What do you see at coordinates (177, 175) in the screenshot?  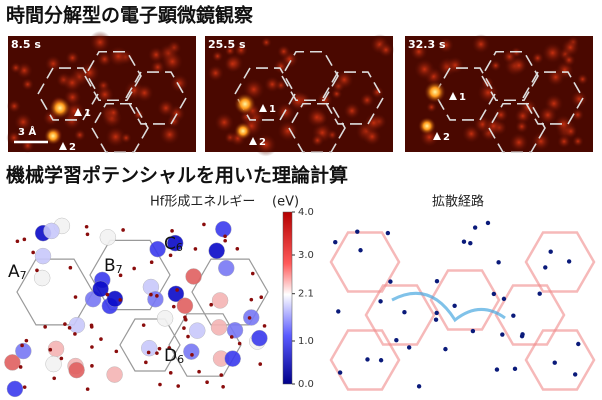 I see `section-title: 機械学習ポテンシャルを用いた理論計算` at bounding box center [177, 175].